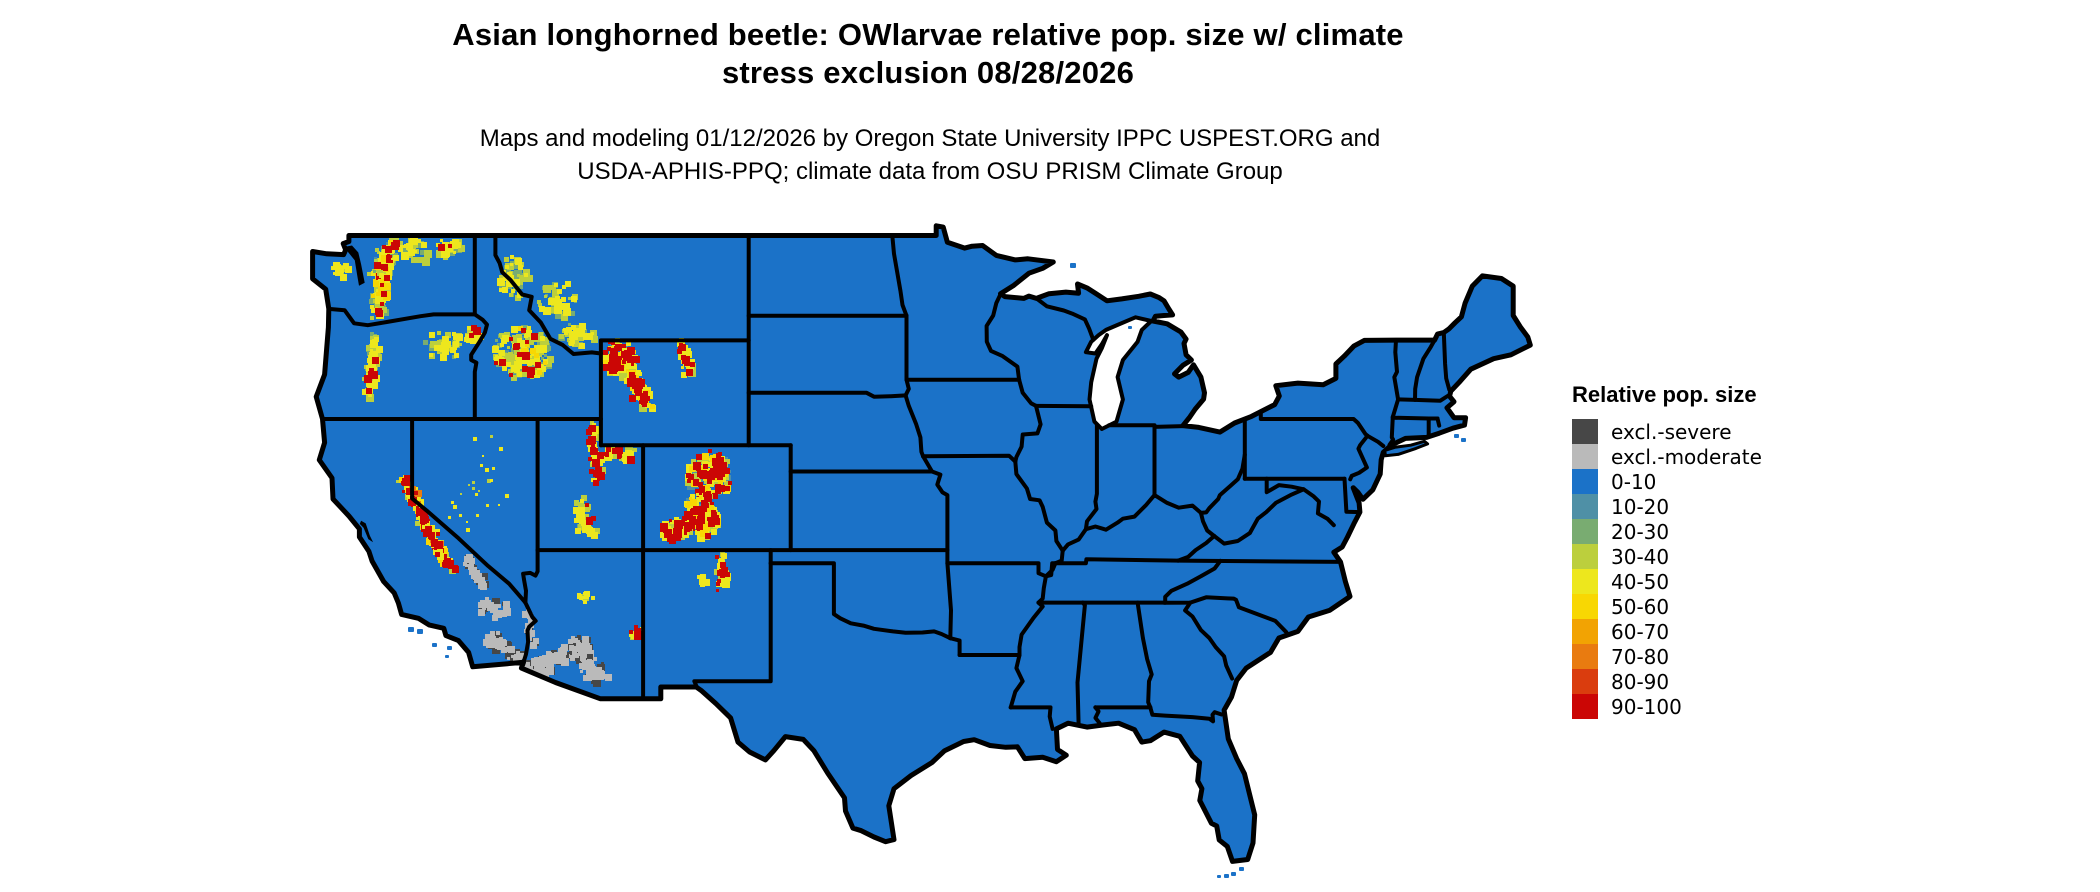 This screenshot has height=892, width=2100. I want to click on map-title-line2: stress exclusion 08/28/2026, so click(928, 72).